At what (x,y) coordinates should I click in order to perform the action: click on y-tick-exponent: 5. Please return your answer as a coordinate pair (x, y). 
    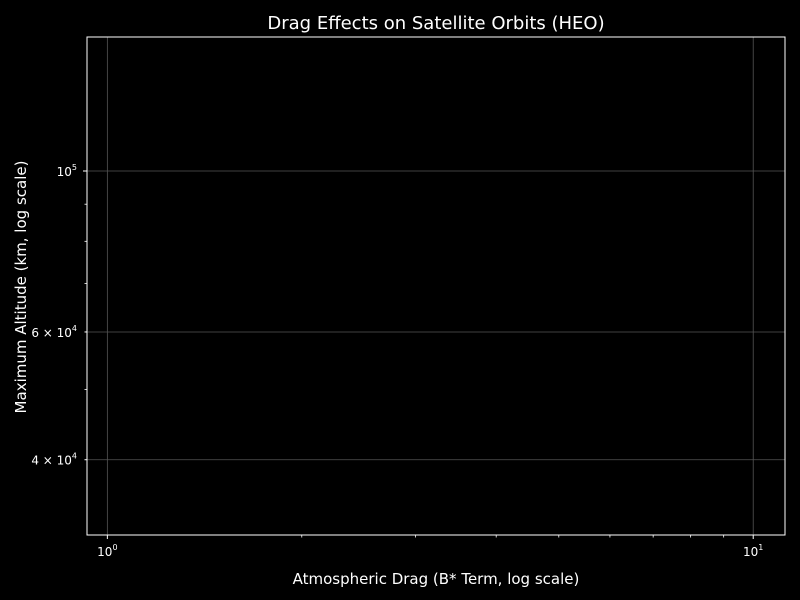
    Looking at the image, I should click on (74, 167).